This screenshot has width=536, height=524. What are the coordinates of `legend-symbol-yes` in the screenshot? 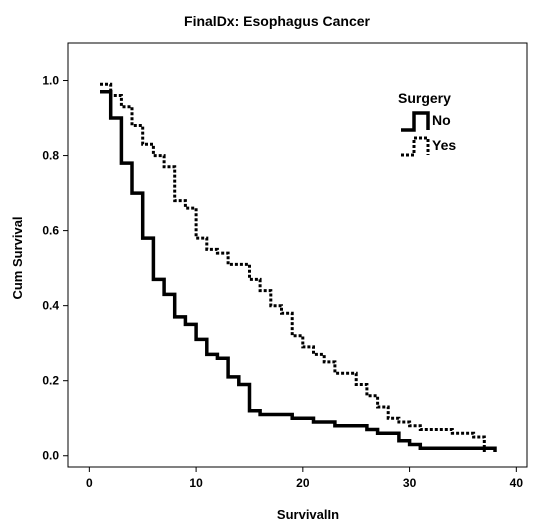 It's located at (415, 146).